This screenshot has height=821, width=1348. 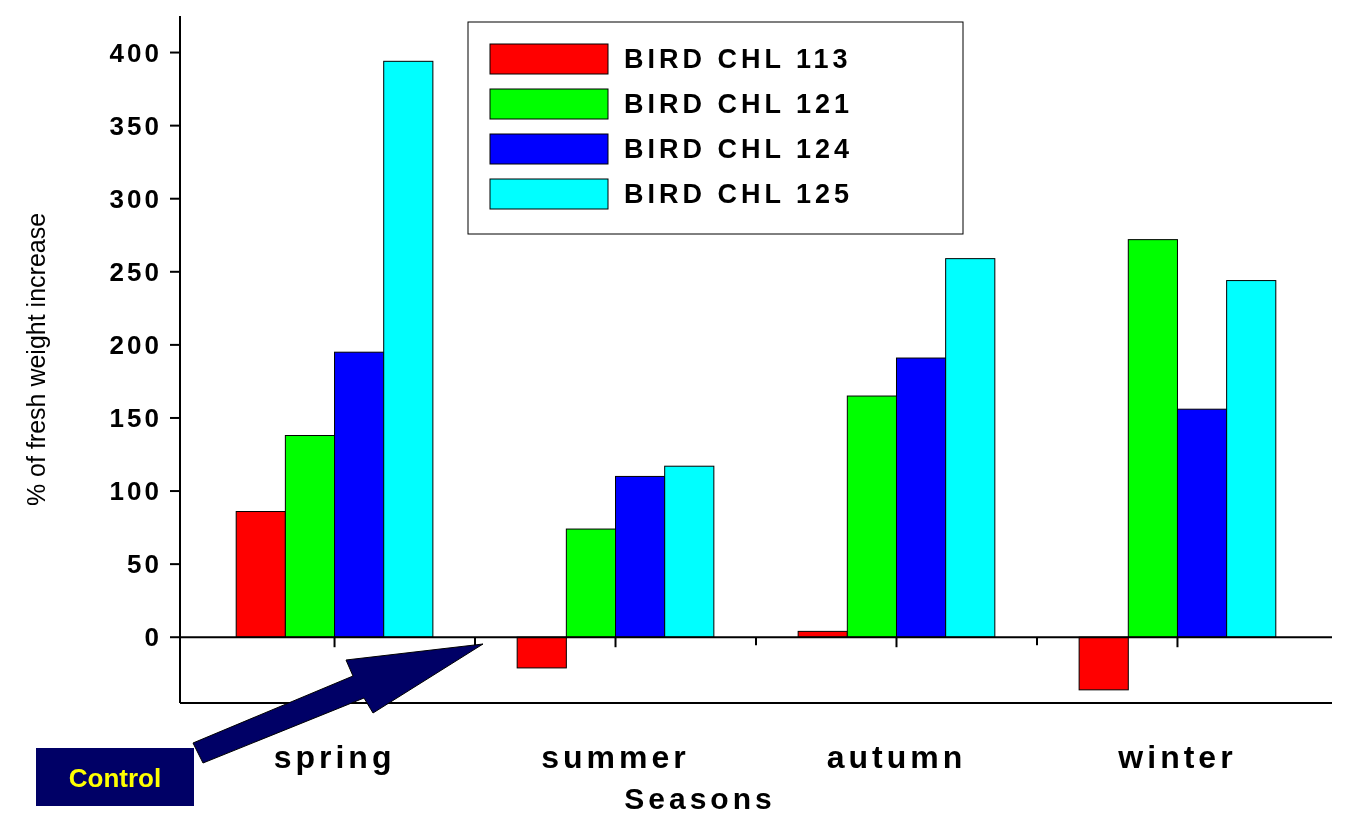 I want to click on x-tick-label: summer, so click(x=615, y=757).